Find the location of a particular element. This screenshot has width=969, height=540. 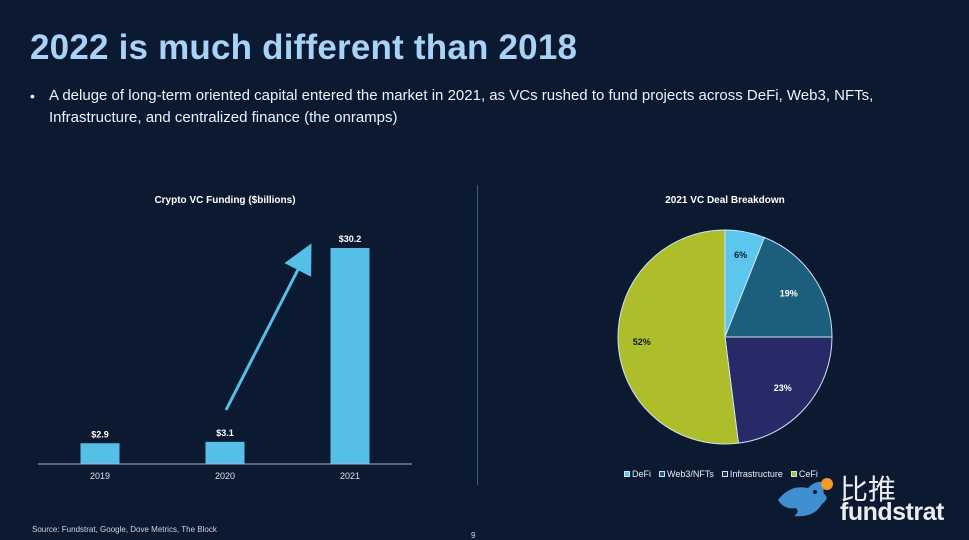

pie-slice-infrastructure is located at coordinates (778, 390).